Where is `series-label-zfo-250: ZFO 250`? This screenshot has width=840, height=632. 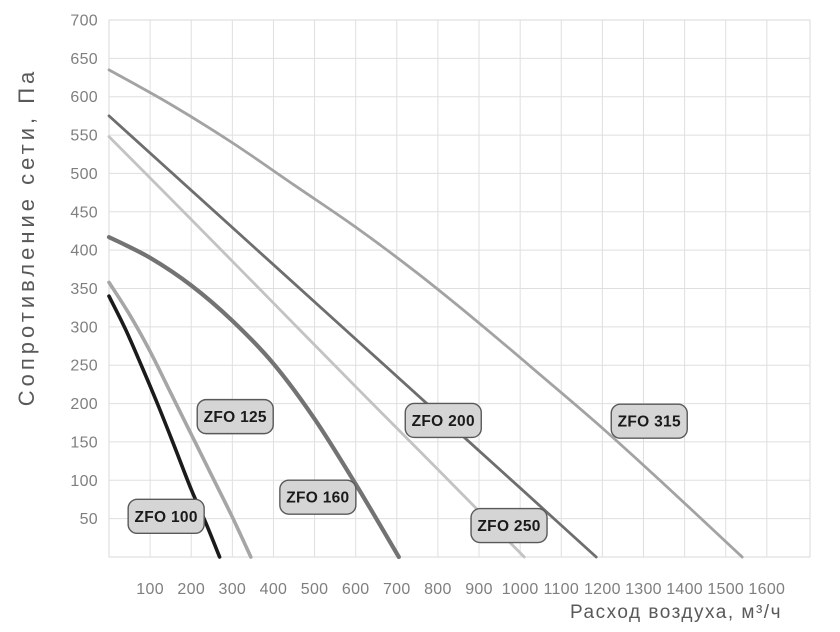 series-label-zfo-250: ZFO 250 is located at coordinates (509, 525).